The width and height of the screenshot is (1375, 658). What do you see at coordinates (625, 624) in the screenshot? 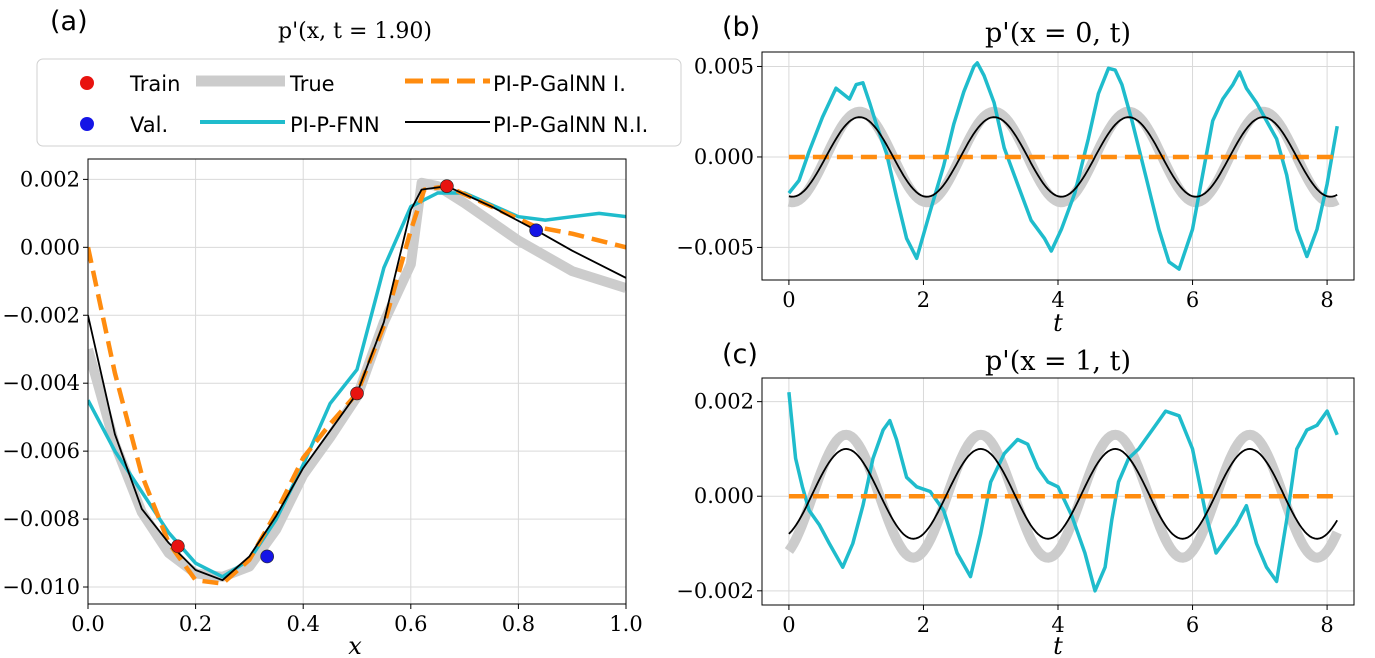
I see `x-tick-label: 1.0` at bounding box center [625, 624].